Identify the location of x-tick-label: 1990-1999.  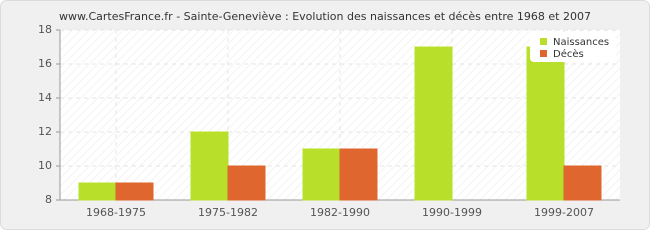
(452, 212).